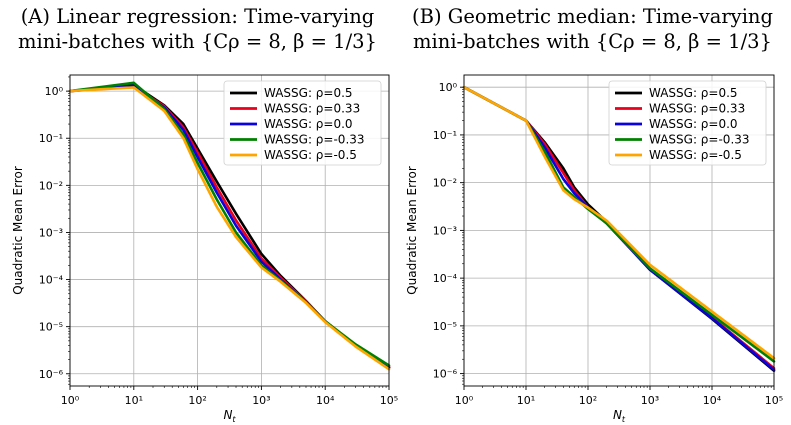  Describe the element at coordinates (592, 16) in the screenshot. I see `caption-b-line1: (B) Geometric median: Time-varying` at that location.